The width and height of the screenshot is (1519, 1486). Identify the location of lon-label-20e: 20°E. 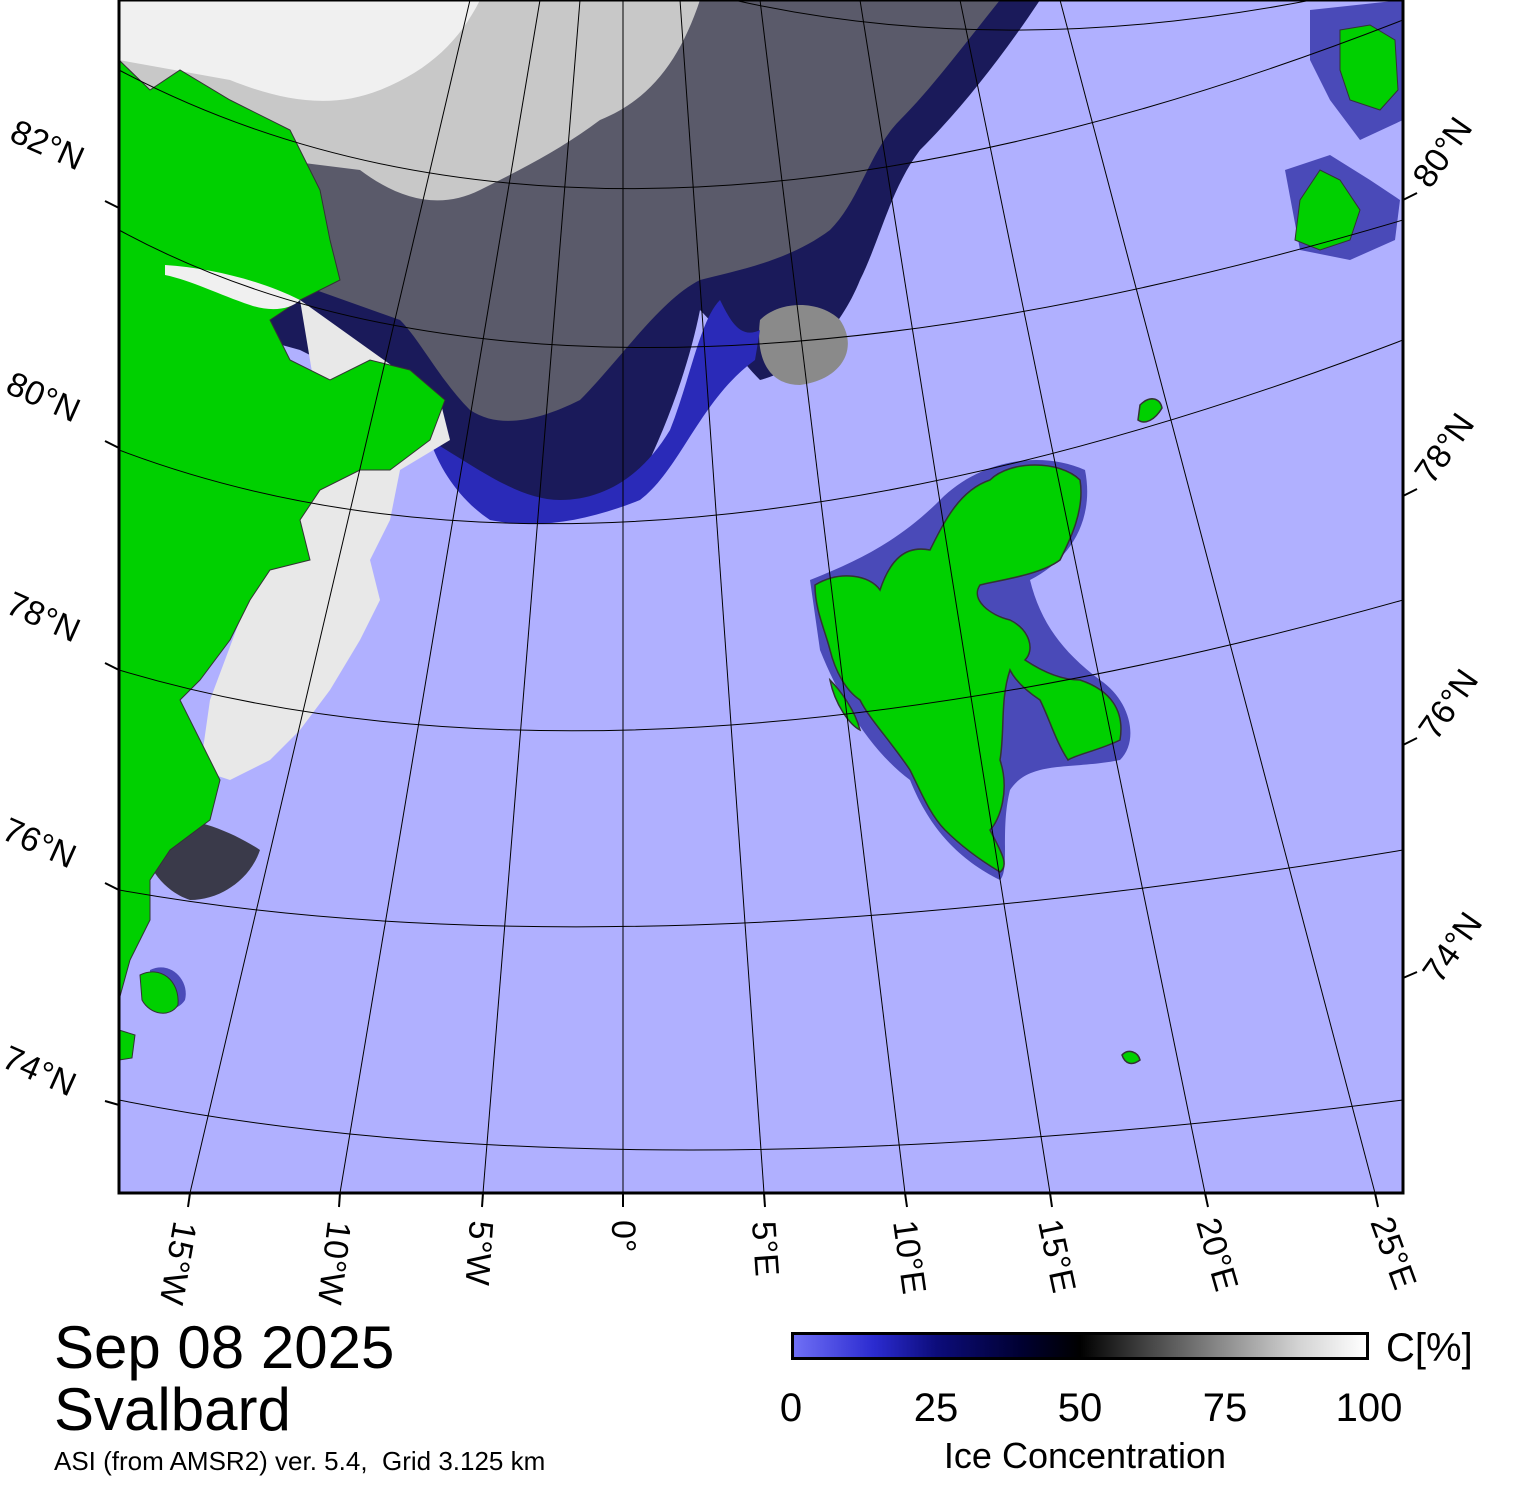
(1216, 1255).